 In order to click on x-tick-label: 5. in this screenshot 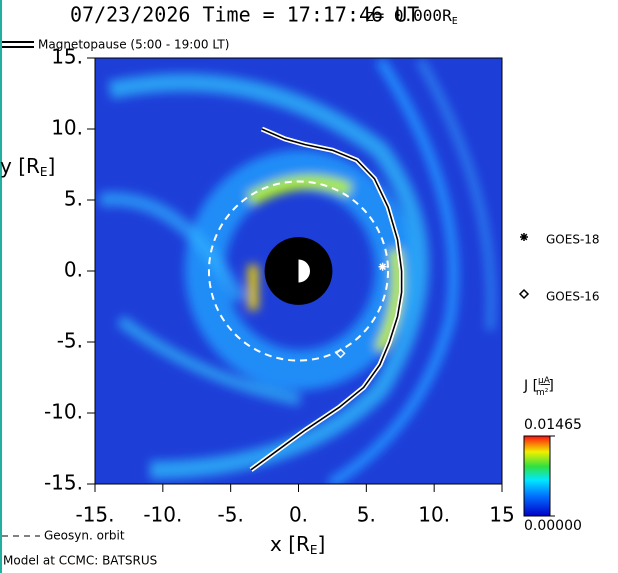, I will do `click(366, 515)`.